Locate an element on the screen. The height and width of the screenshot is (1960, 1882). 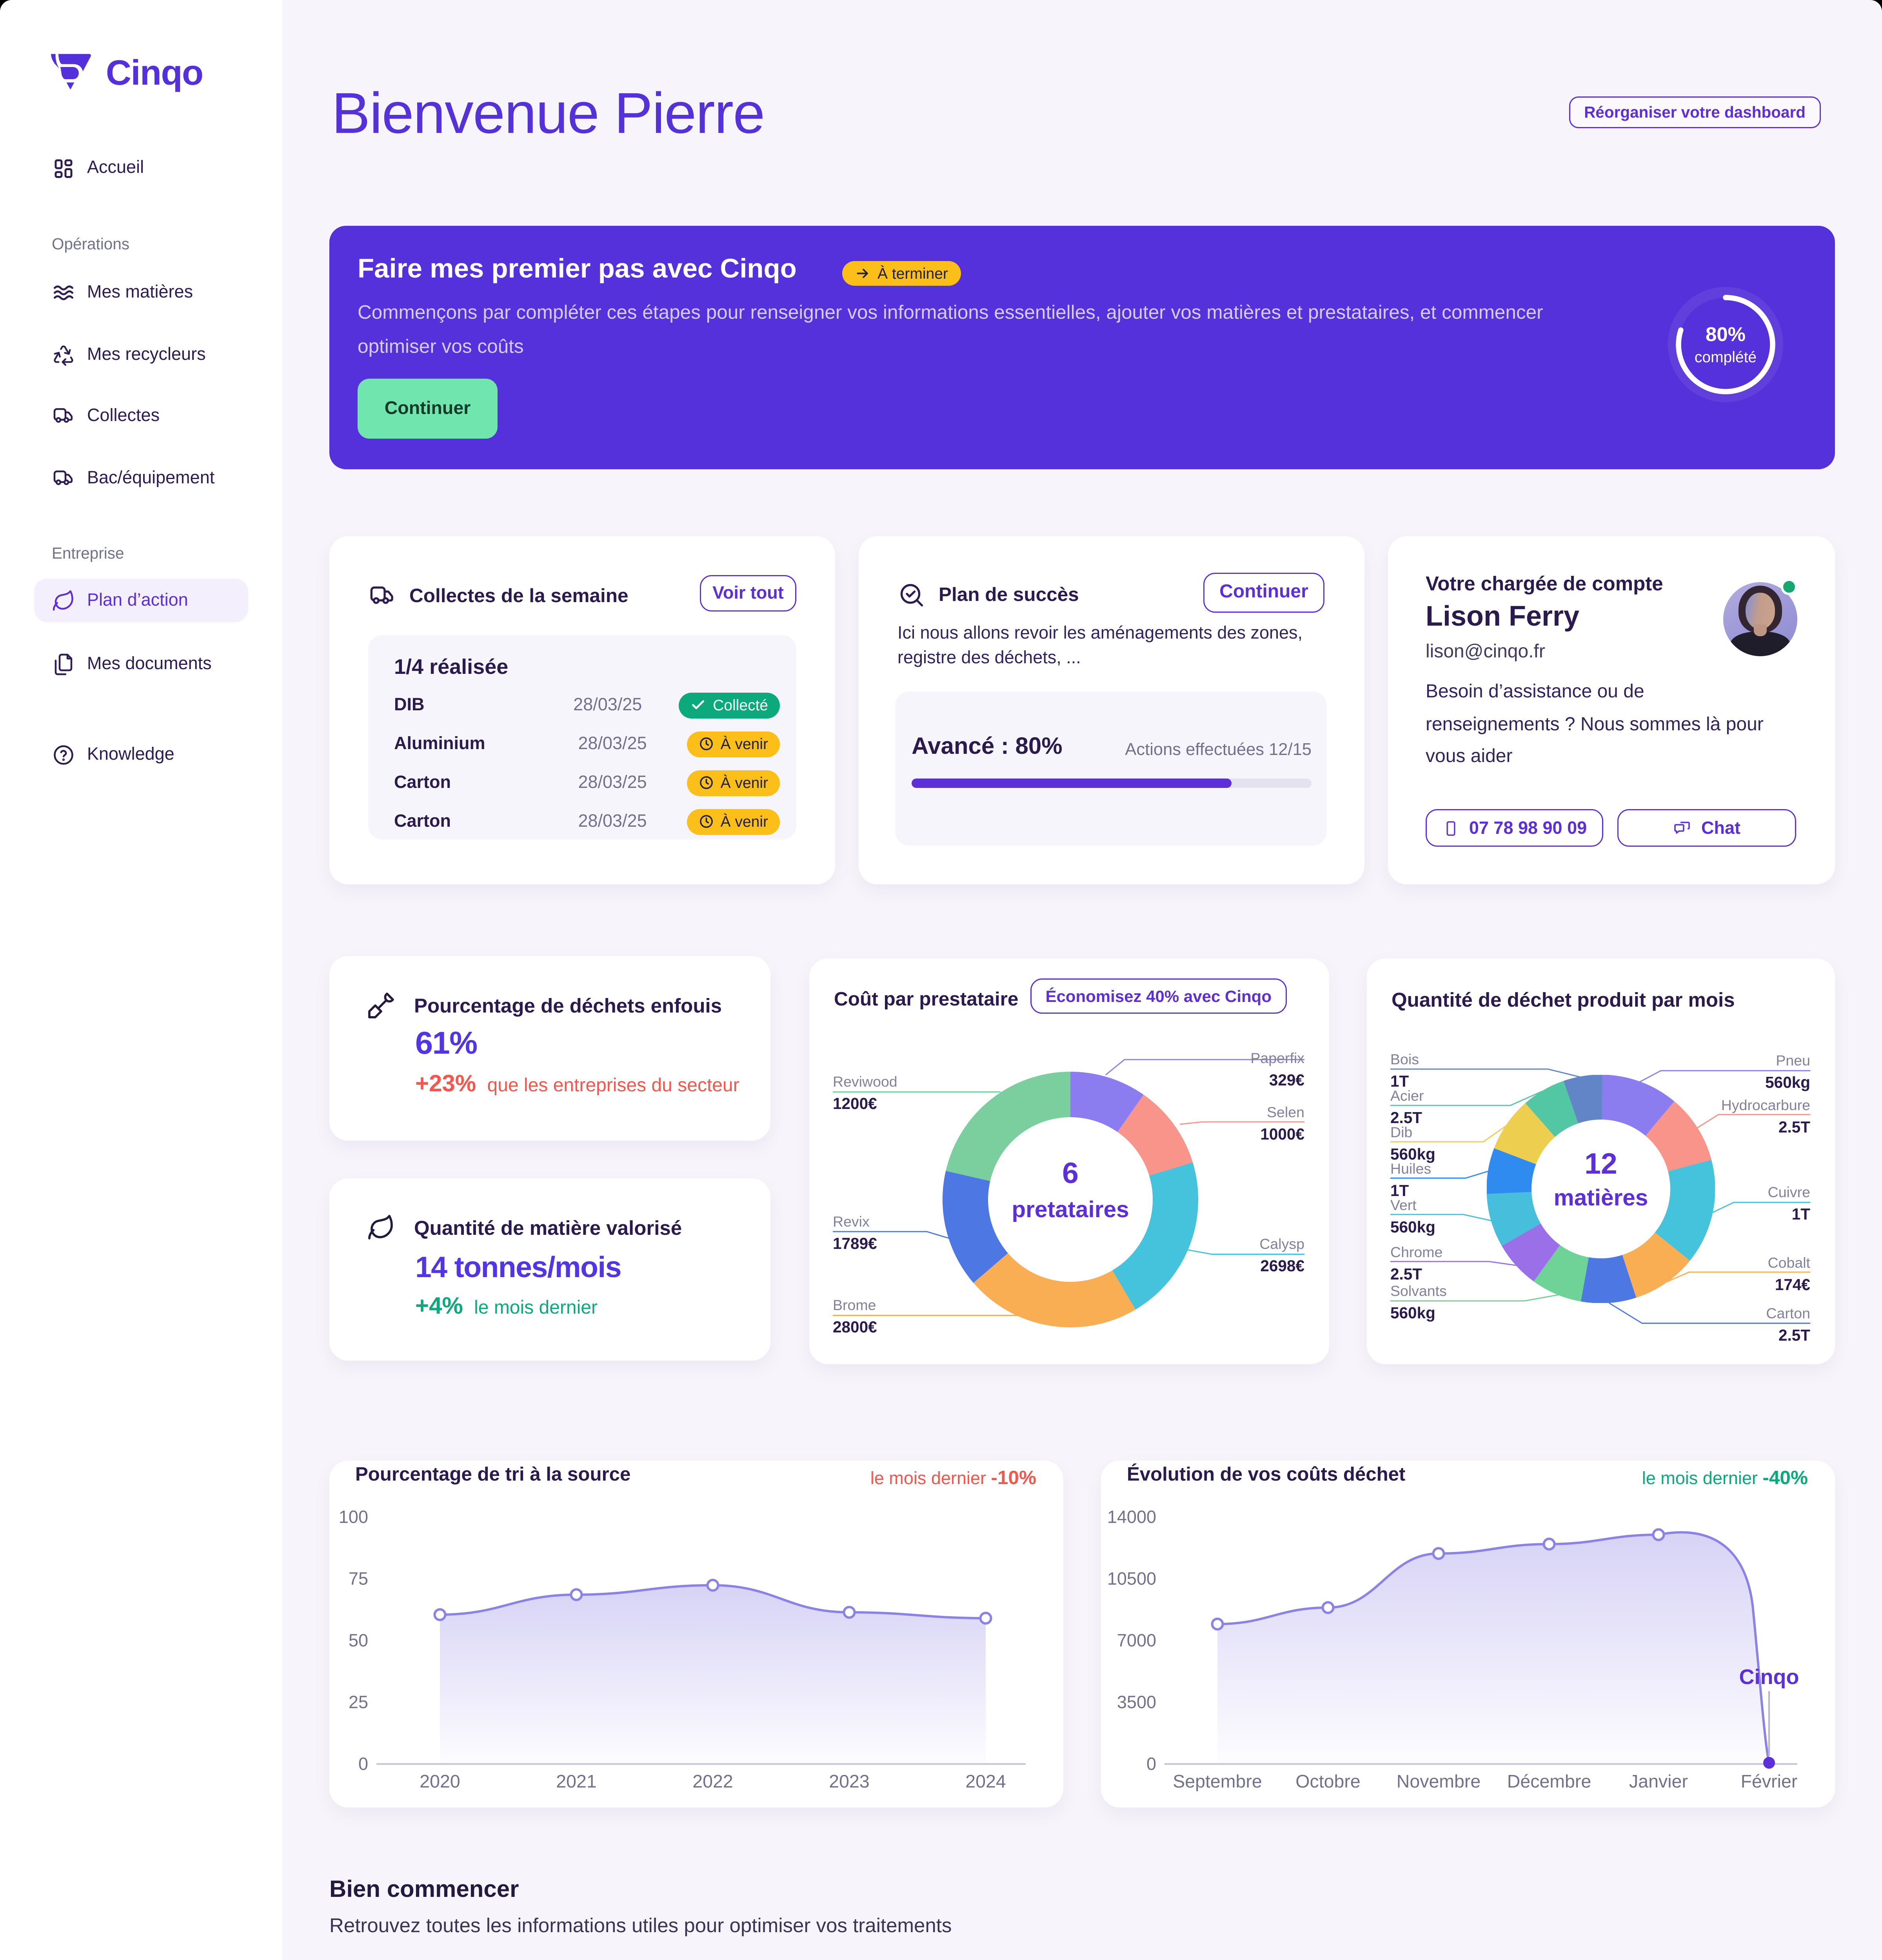
svg-text: 50 is located at coordinates (358, 1640).